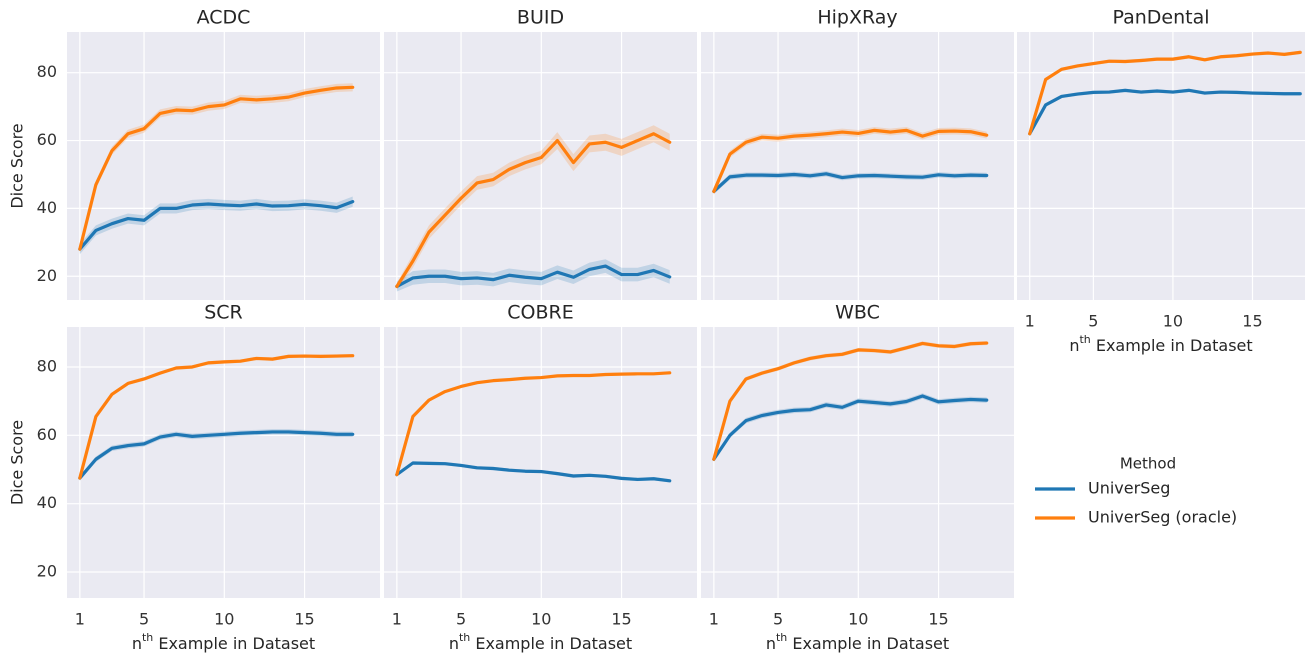 This screenshot has width=1315, height=656. What do you see at coordinates (1148, 464) in the screenshot?
I see `legend-title: Method` at bounding box center [1148, 464].